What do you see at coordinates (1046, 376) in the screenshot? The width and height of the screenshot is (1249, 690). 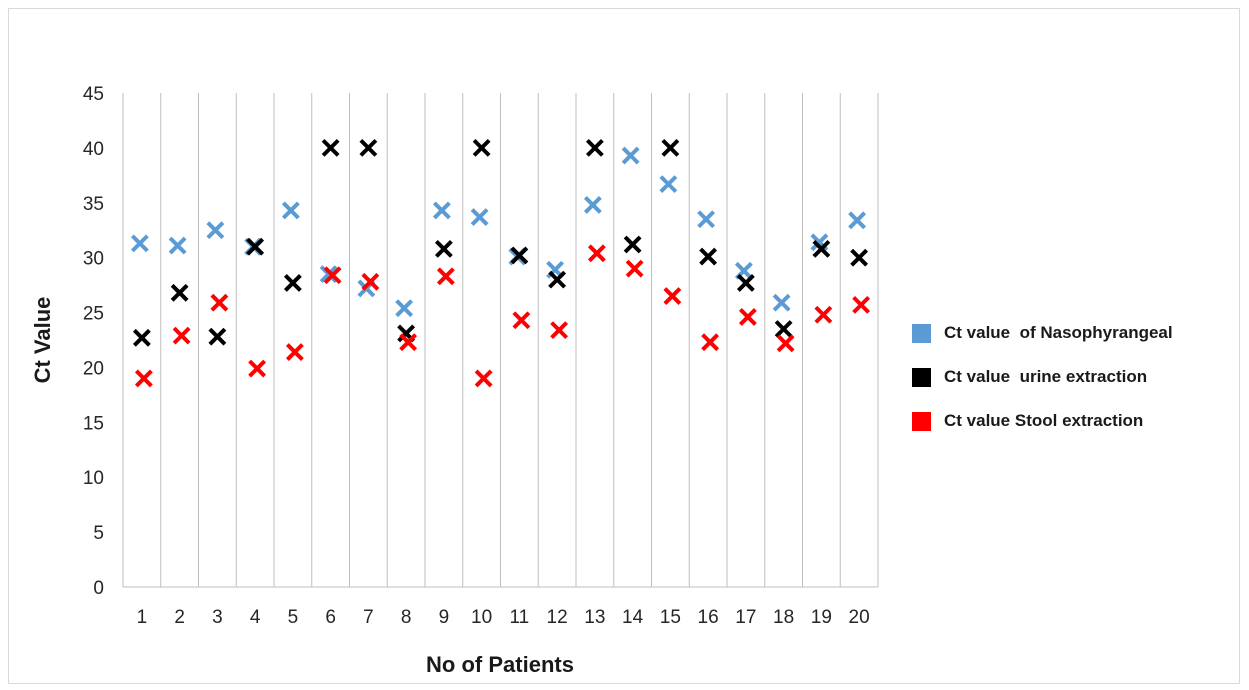 I see `legend-label-urine: Ct value urine extraction` at bounding box center [1046, 376].